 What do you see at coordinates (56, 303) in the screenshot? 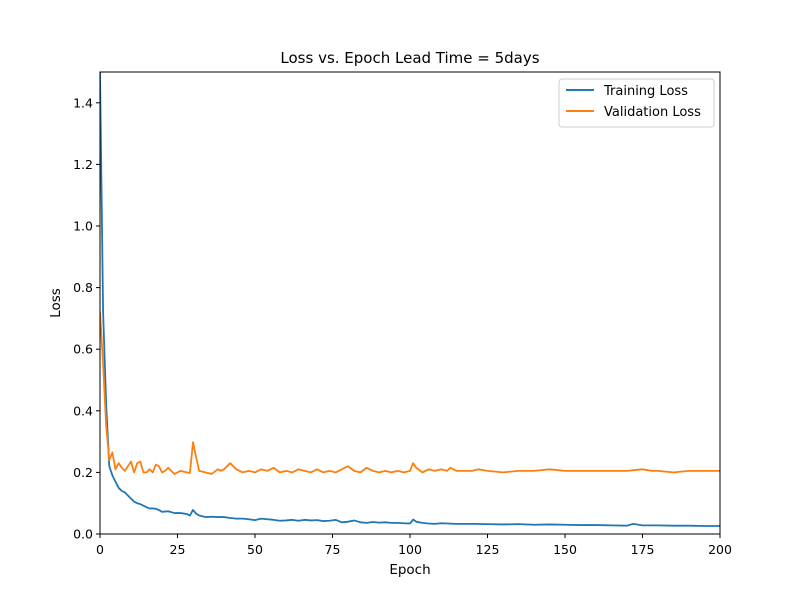
I see `y-axis-label: Loss` at bounding box center [56, 303].